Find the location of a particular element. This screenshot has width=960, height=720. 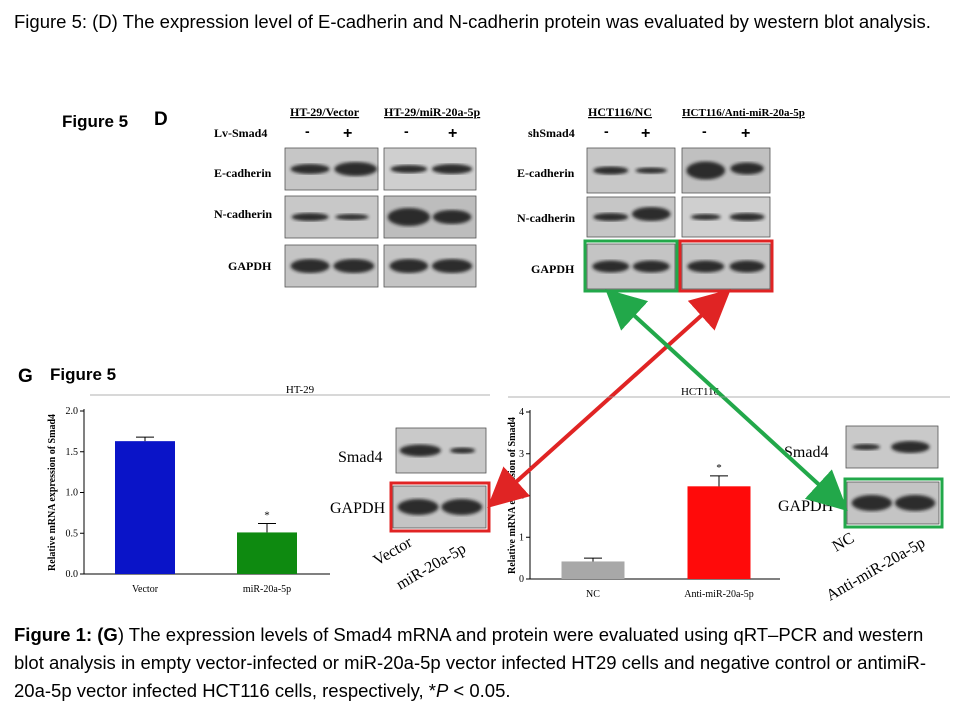

x-category-label: miR-20a-5p is located at coordinates (267, 589).